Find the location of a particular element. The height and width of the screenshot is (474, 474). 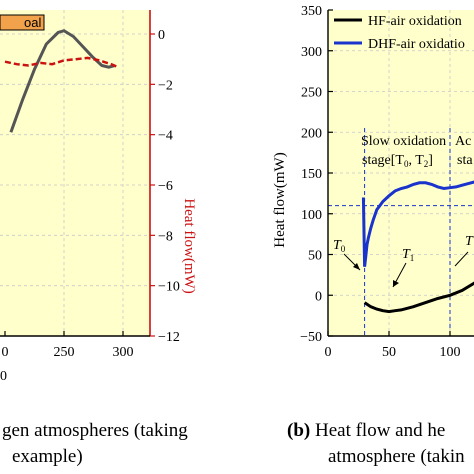

right-y-axis-label: Heat flow(mW) is located at coordinates (280, 199).